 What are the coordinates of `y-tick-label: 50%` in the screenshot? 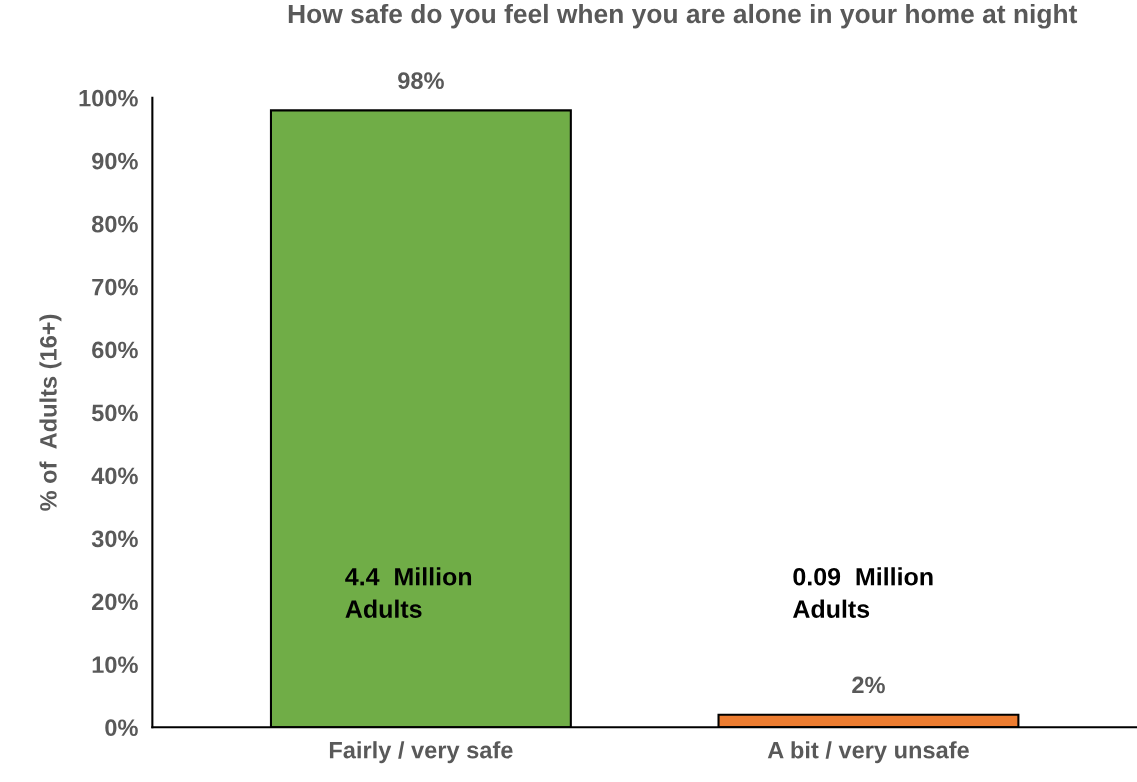 It's located at (114, 413).